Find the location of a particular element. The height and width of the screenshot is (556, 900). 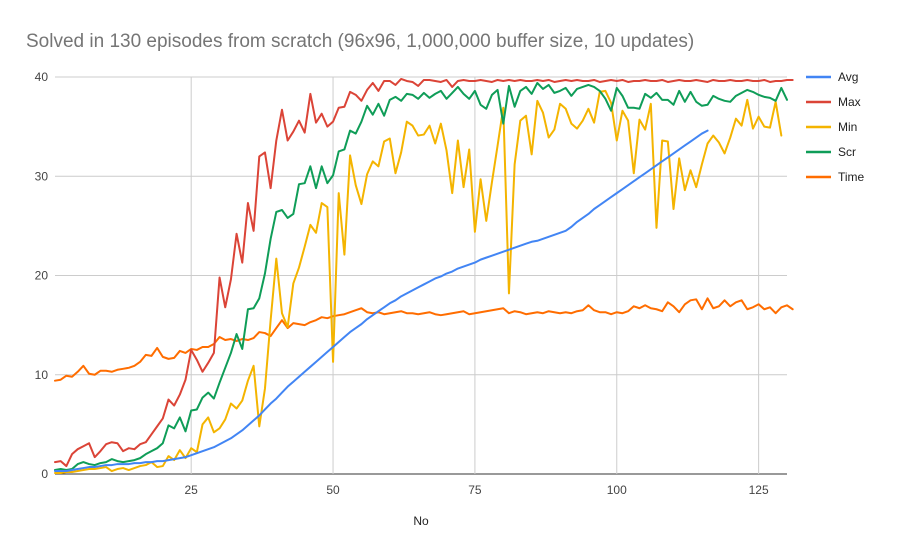

y-tick-label: 20 is located at coordinates (42, 276).